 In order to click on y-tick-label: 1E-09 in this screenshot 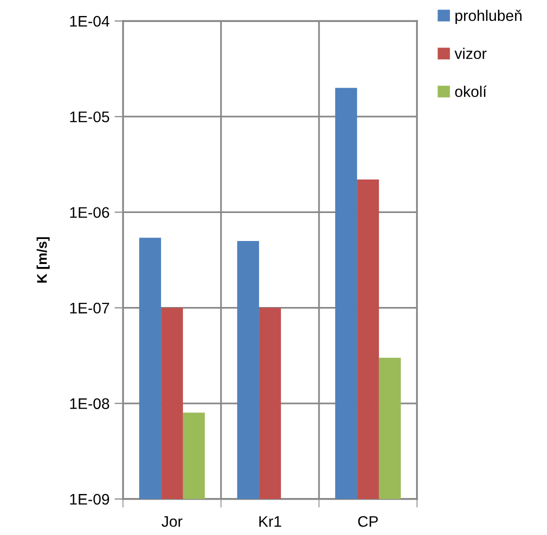, I will do `click(90, 499)`.